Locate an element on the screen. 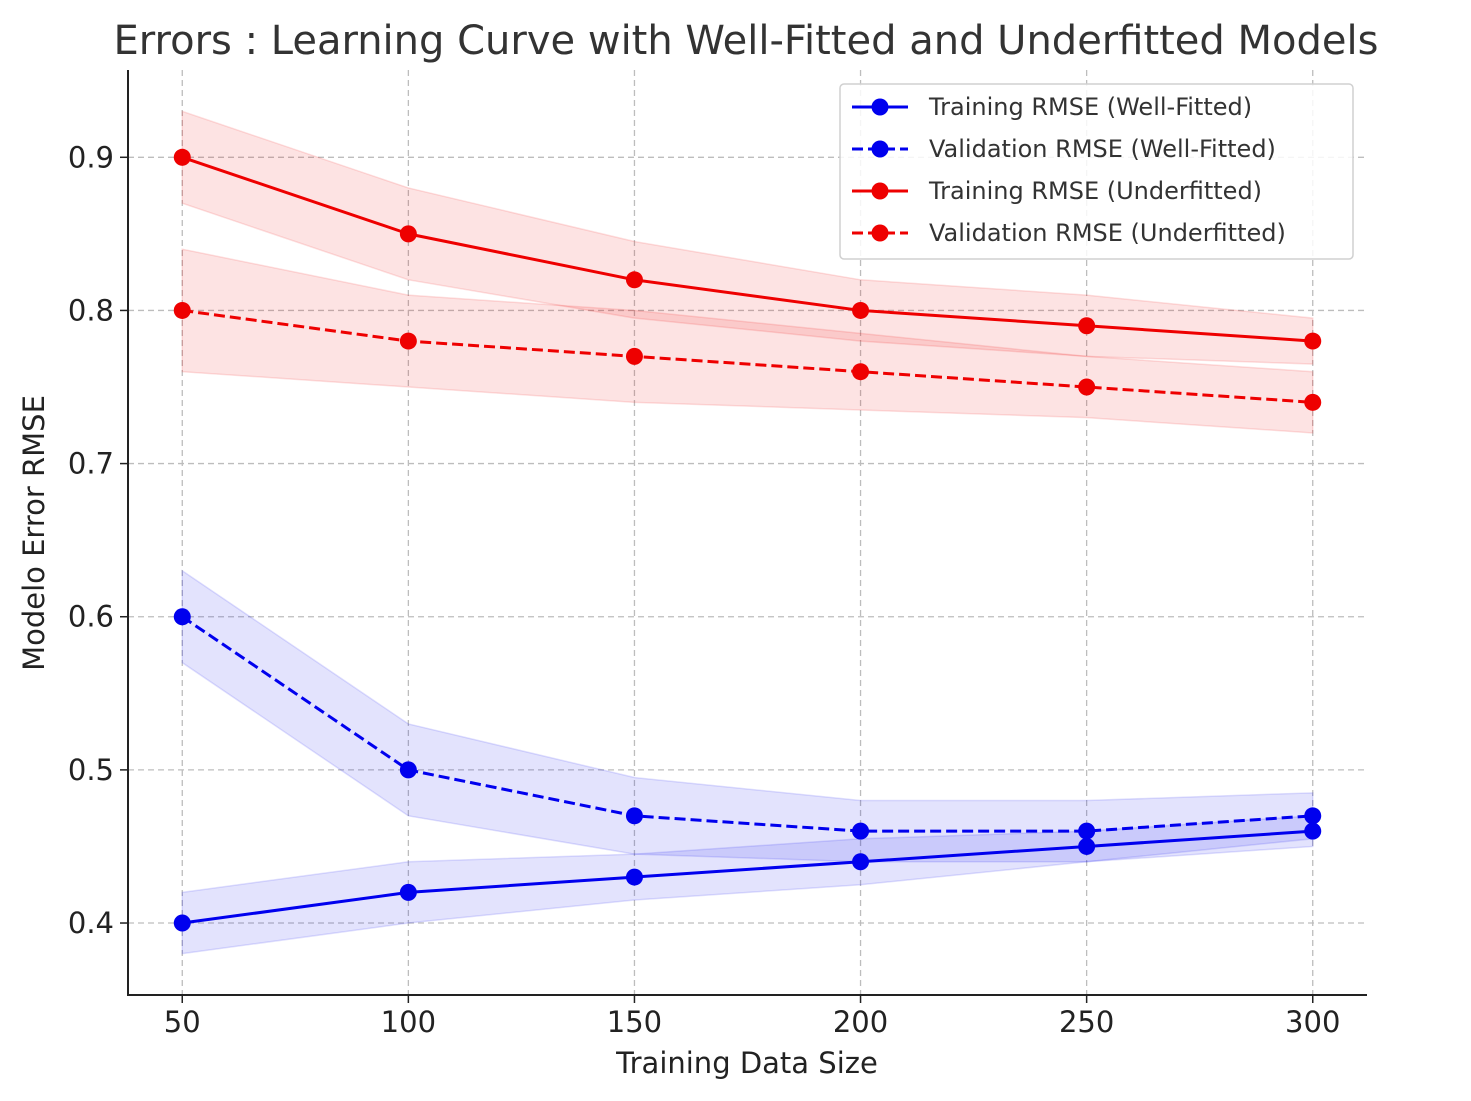 Image resolution: width=1471 pixels, height=1101 pixels. legend-marker-training-rmse-underfitted is located at coordinates (880, 191).